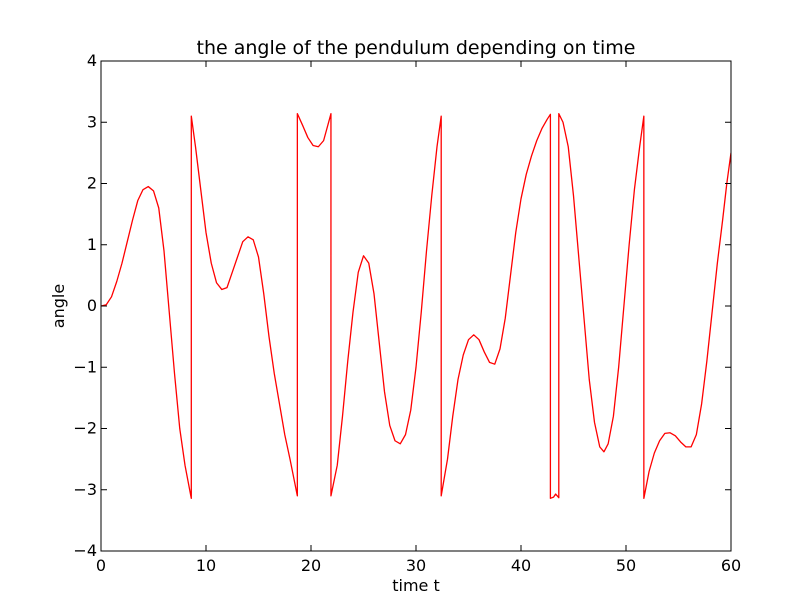 The image size is (812, 612). What do you see at coordinates (85, 428) in the screenshot?
I see `y-tick-label: −2` at bounding box center [85, 428].